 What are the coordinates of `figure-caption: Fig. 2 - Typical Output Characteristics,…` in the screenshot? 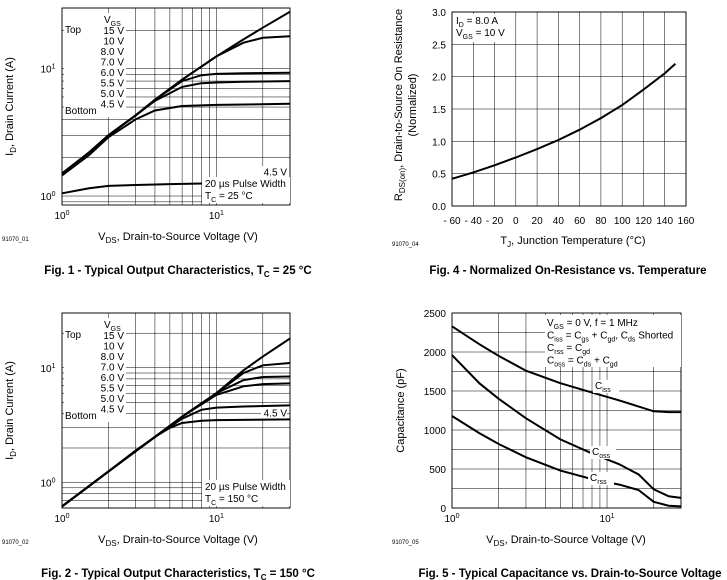 It's located at (178, 574).